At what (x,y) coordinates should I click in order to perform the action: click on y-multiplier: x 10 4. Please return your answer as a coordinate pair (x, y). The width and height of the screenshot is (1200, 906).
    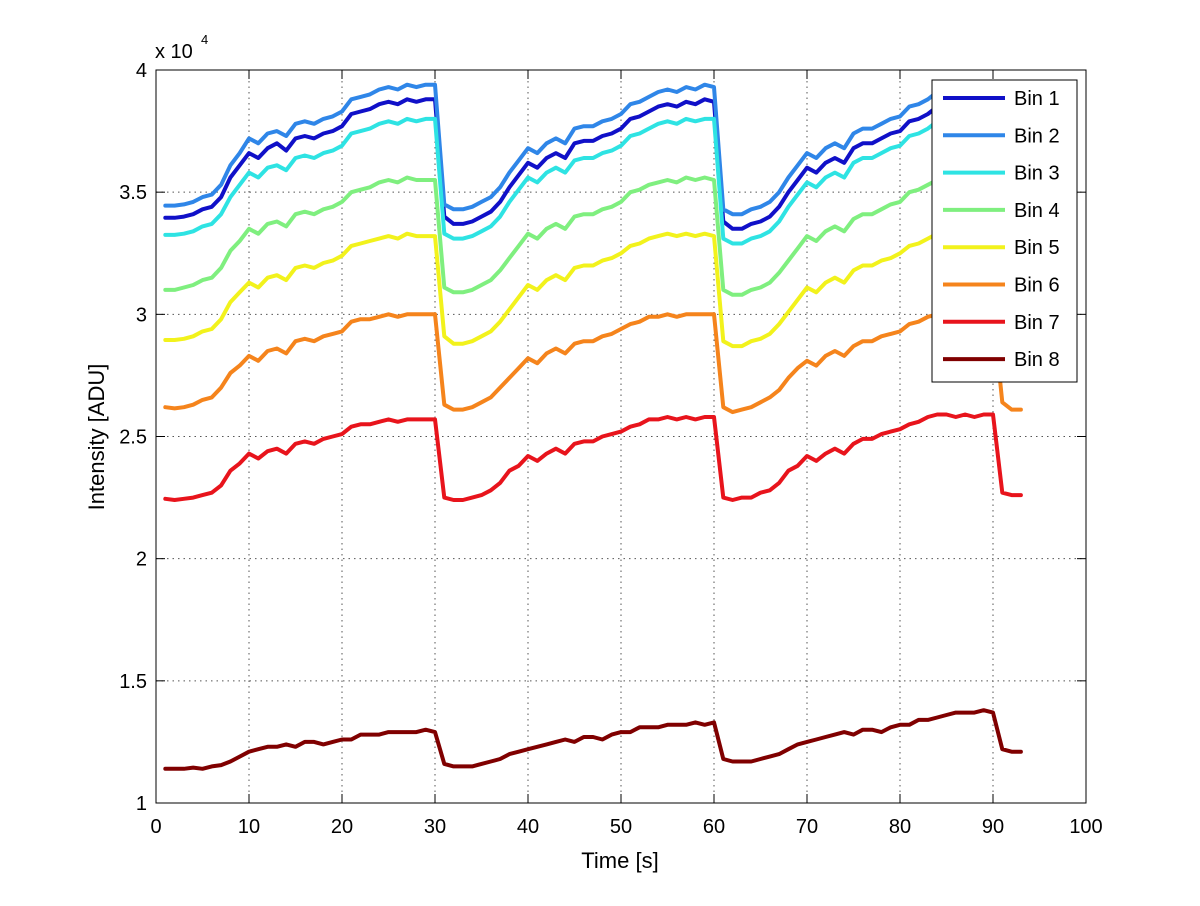
    Looking at the image, I should click on (181, 47).